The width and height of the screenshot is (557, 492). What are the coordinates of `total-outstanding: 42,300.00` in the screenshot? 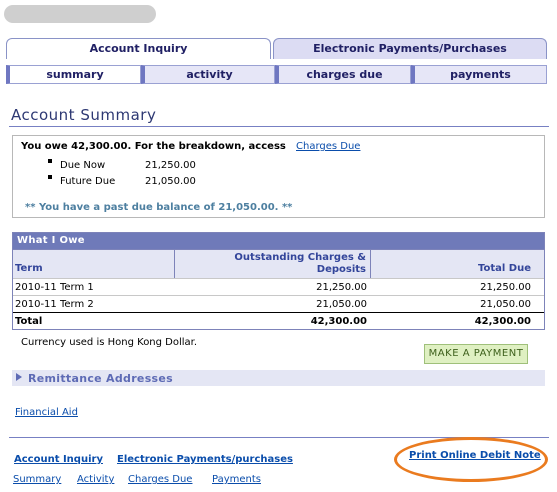 It's located at (338, 321).